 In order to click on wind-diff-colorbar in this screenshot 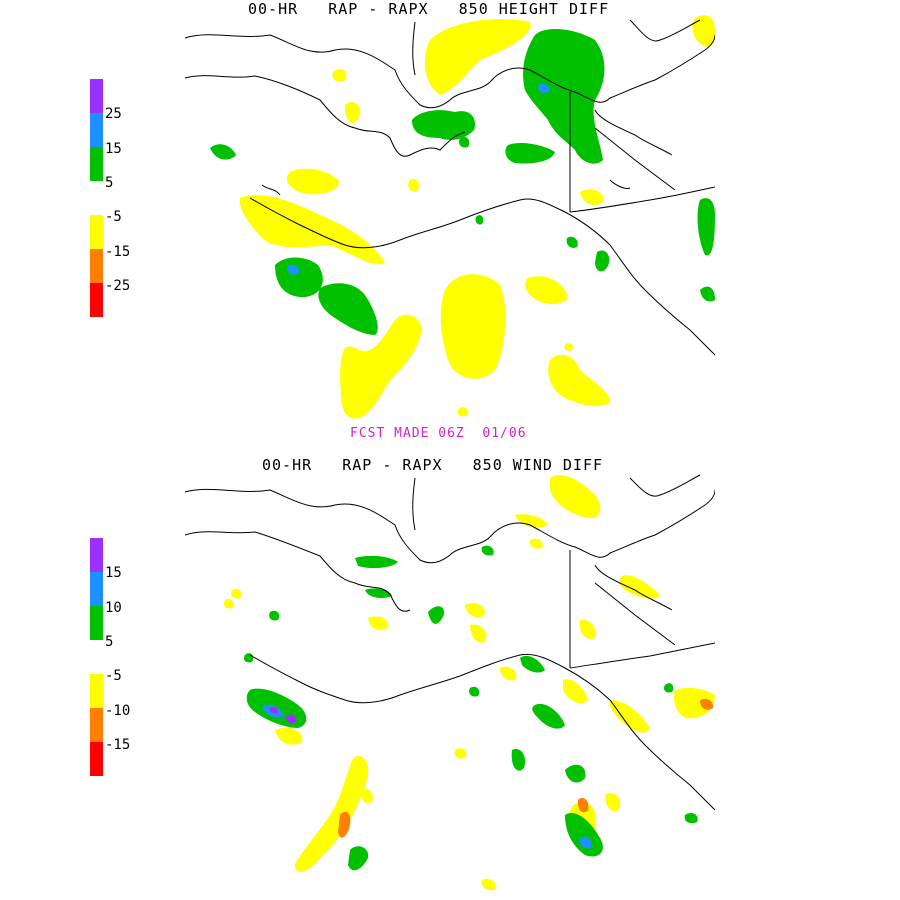, I will do `click(96, 657)`.